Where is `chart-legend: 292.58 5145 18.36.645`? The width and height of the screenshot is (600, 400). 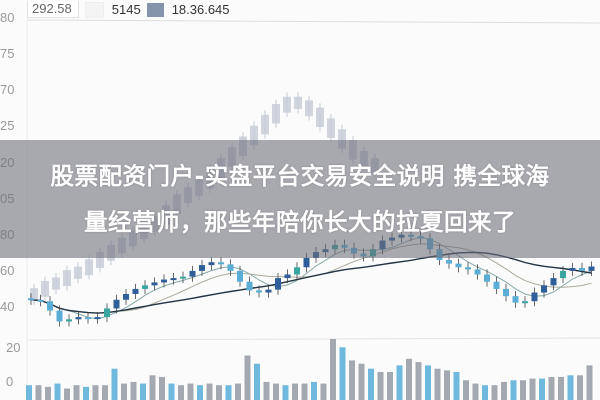
chart-legend: 292.58 5145 18.36.645 is located at coordinates (128, 9).